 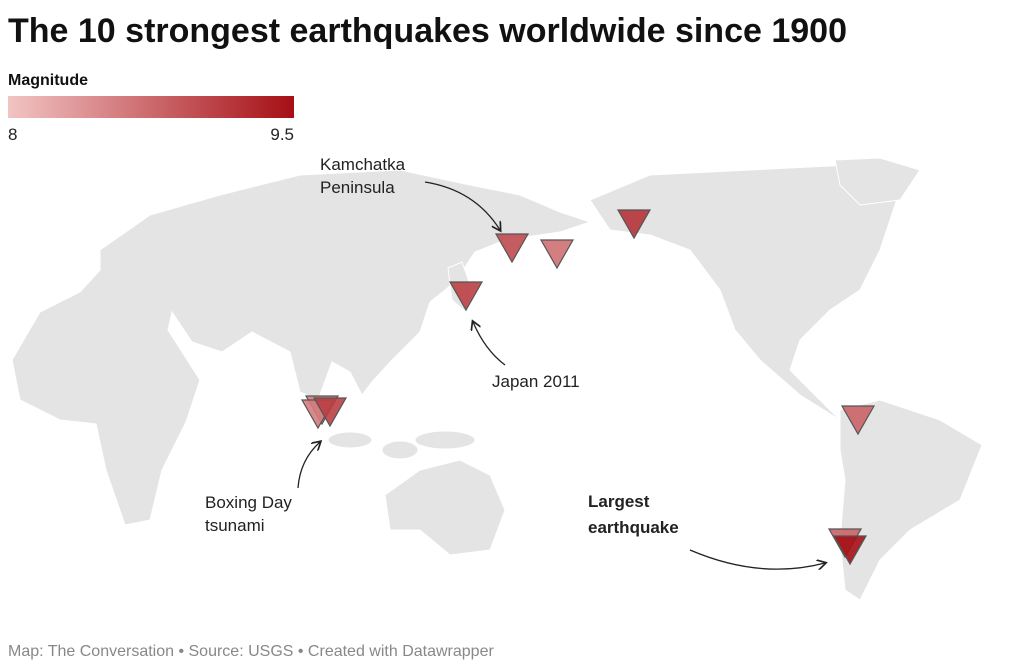 I want to click on annotation: Japan 2011, so click(x=536, y=381).